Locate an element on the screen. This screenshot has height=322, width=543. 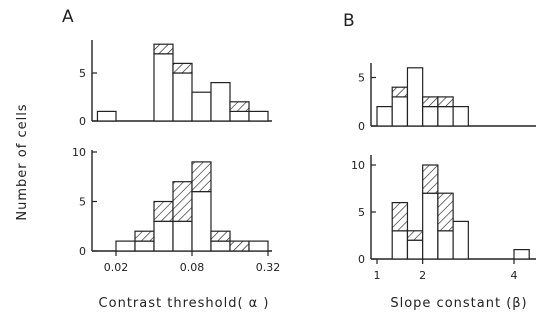
x-tick-label: 1 is located at coordinates (377, 275).